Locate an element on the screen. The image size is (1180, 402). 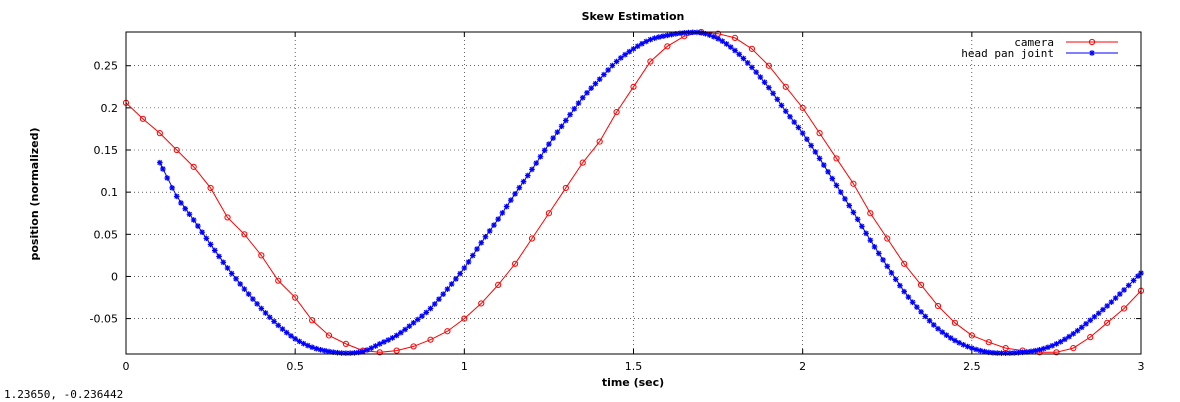
y-tick-label: 0.05 is located at coordinates (106, 234).